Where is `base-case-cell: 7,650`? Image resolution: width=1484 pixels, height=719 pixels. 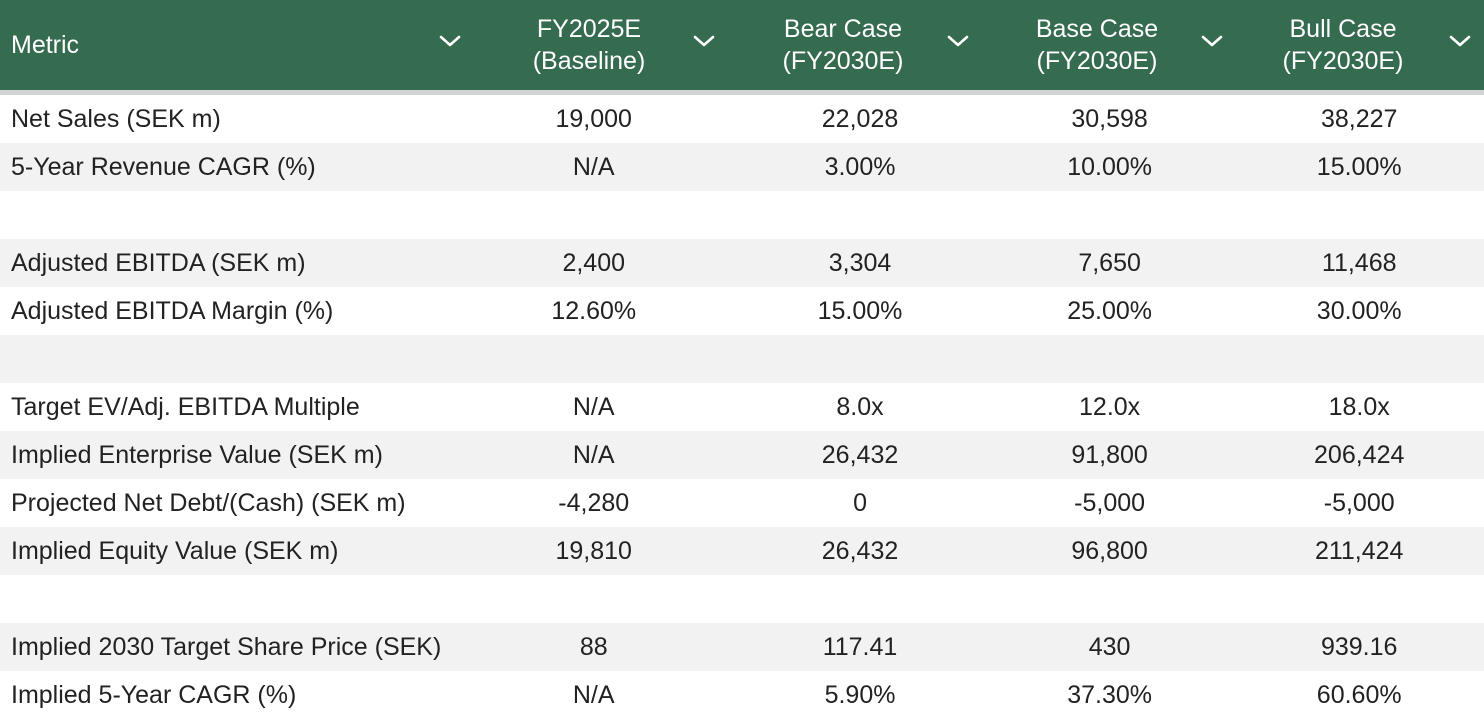
base-case-cell: 7,650 is located at coordinates (1109, 262).